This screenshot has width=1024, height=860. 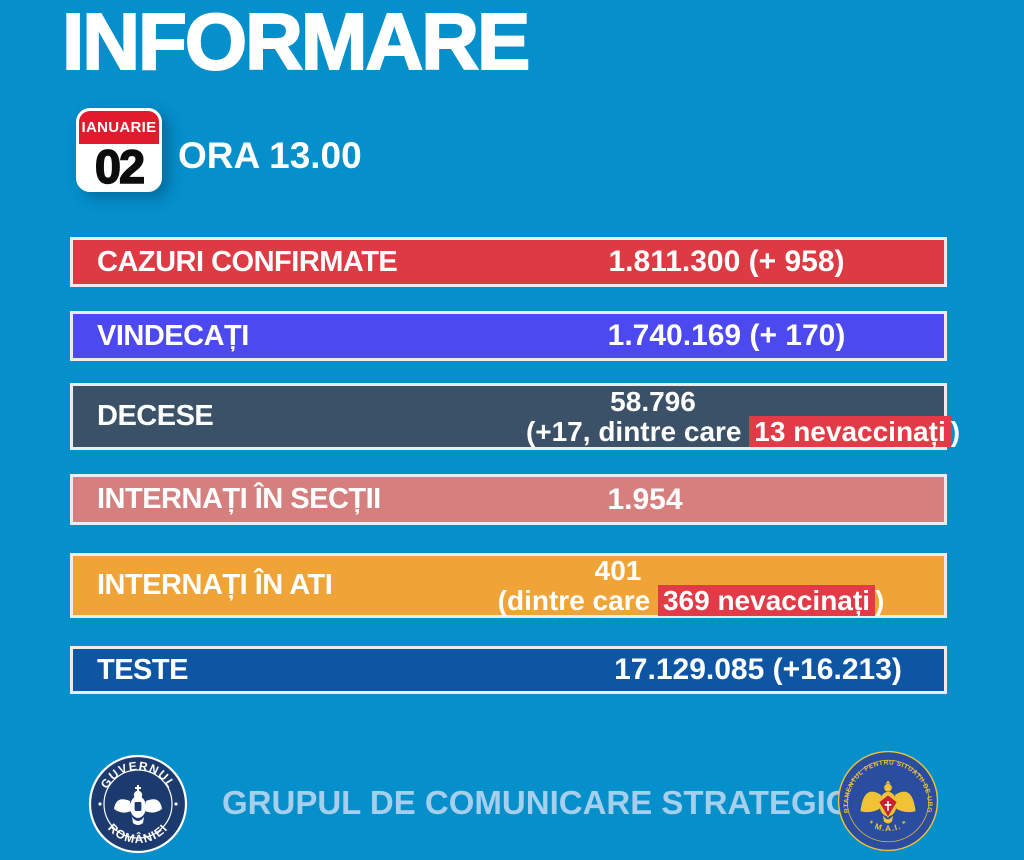 I want to click on stat-label: INTERNAȚI ÎN SECȚII, so click(x=239, y=499).